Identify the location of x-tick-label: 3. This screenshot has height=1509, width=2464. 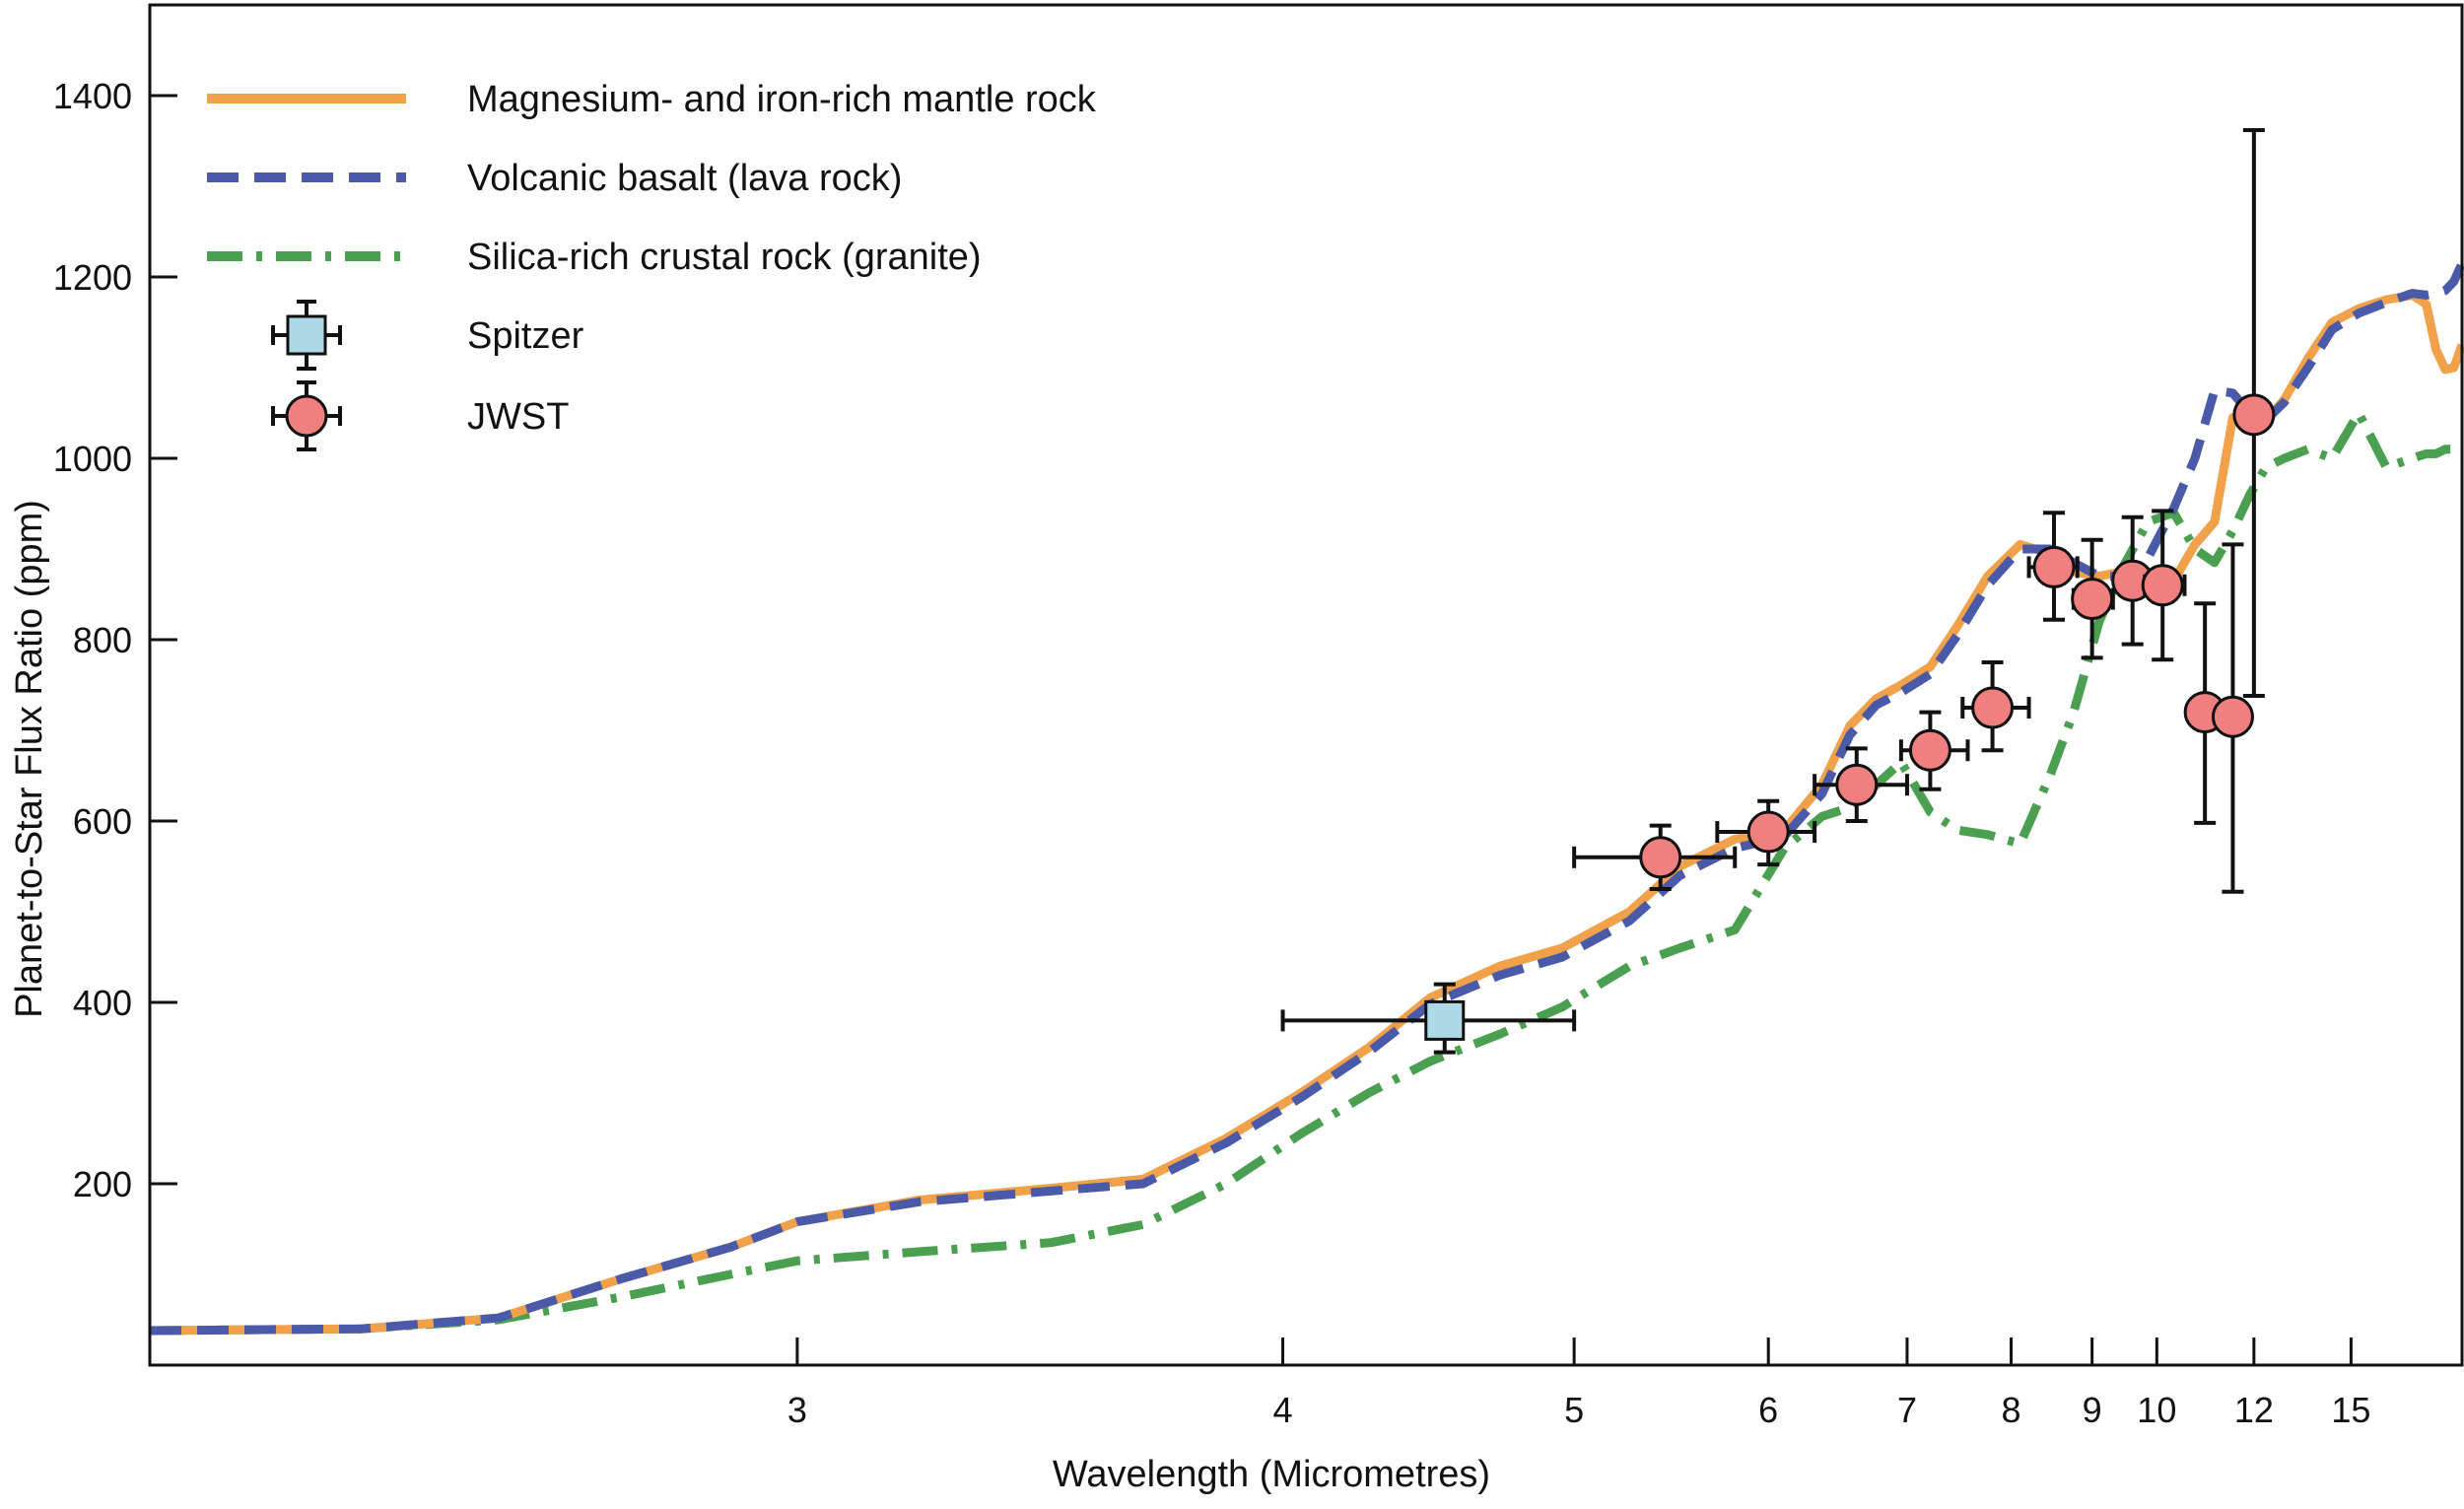
(797, 1410).